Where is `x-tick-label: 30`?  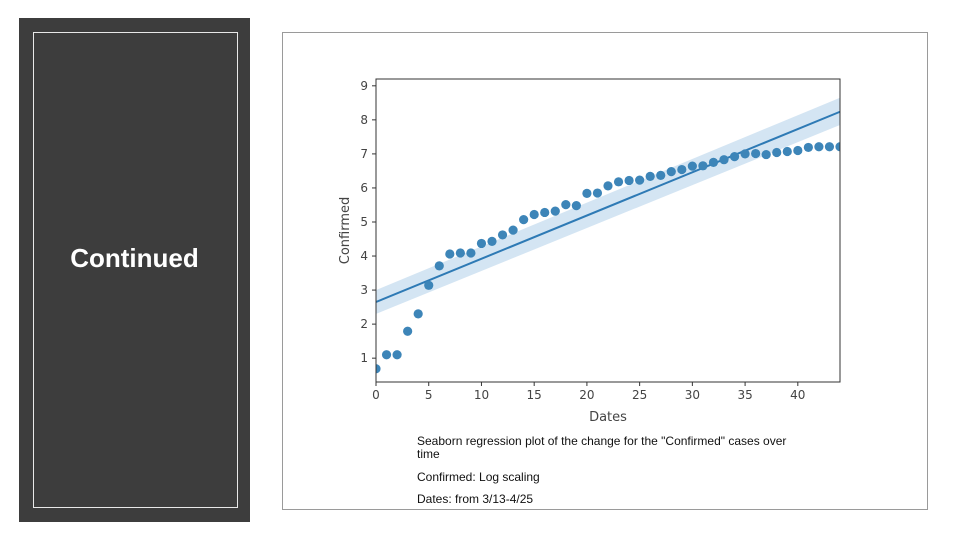 x-tick-label: 30 is located at coordinates (692, 395).